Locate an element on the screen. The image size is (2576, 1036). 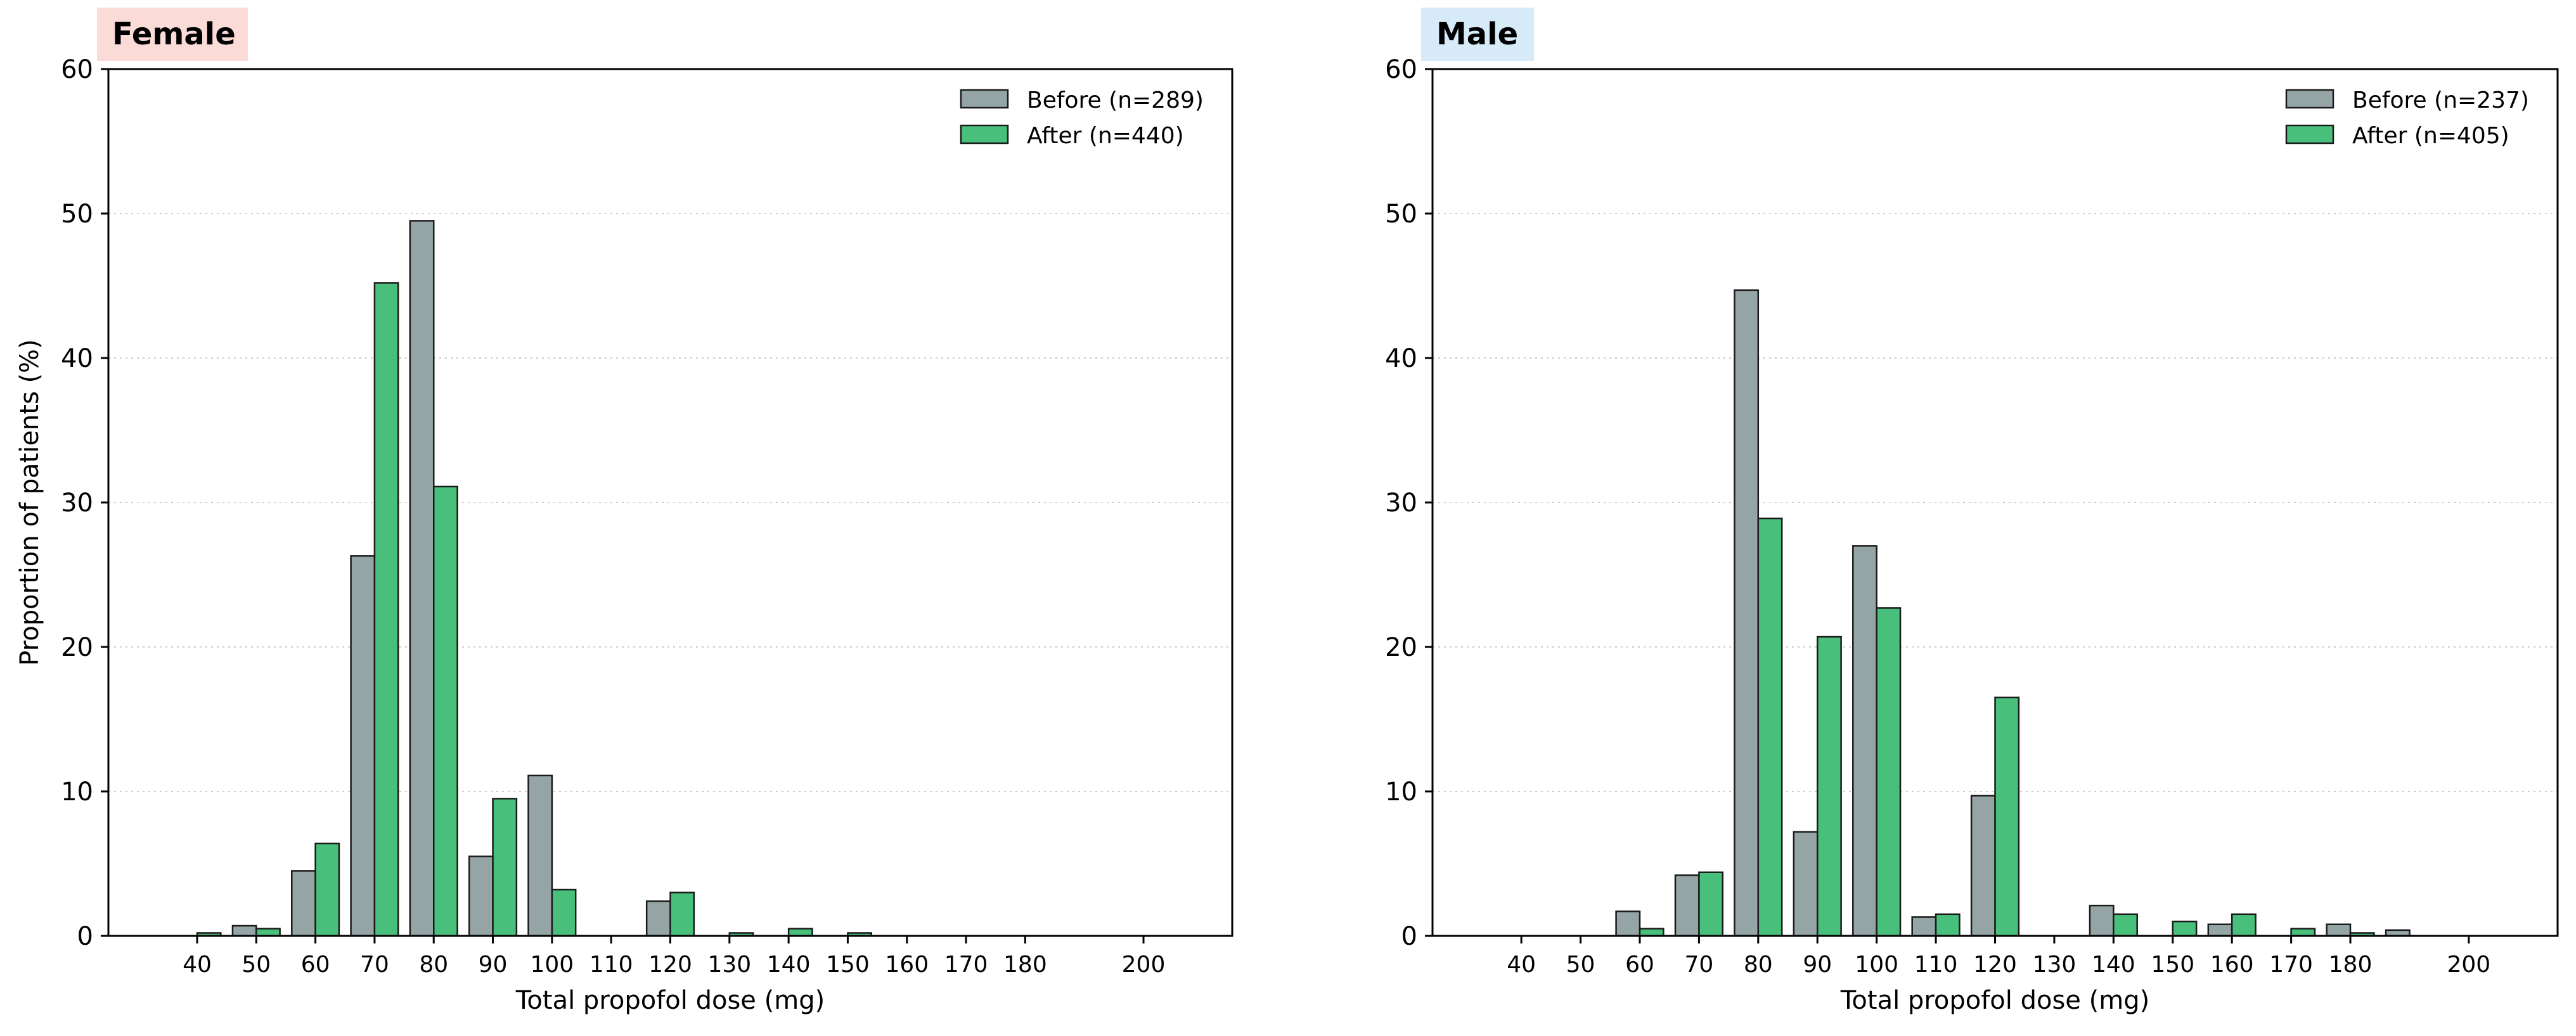
panel-title: Female is located at coordinates (174, 34).